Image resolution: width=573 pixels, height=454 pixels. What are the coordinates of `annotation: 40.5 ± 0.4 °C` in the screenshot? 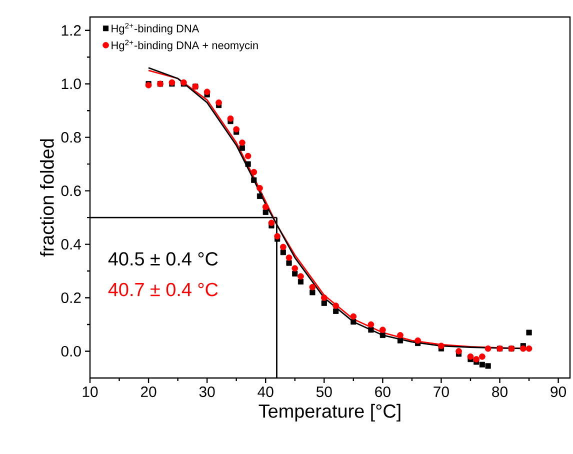 It's located at (163, 259).